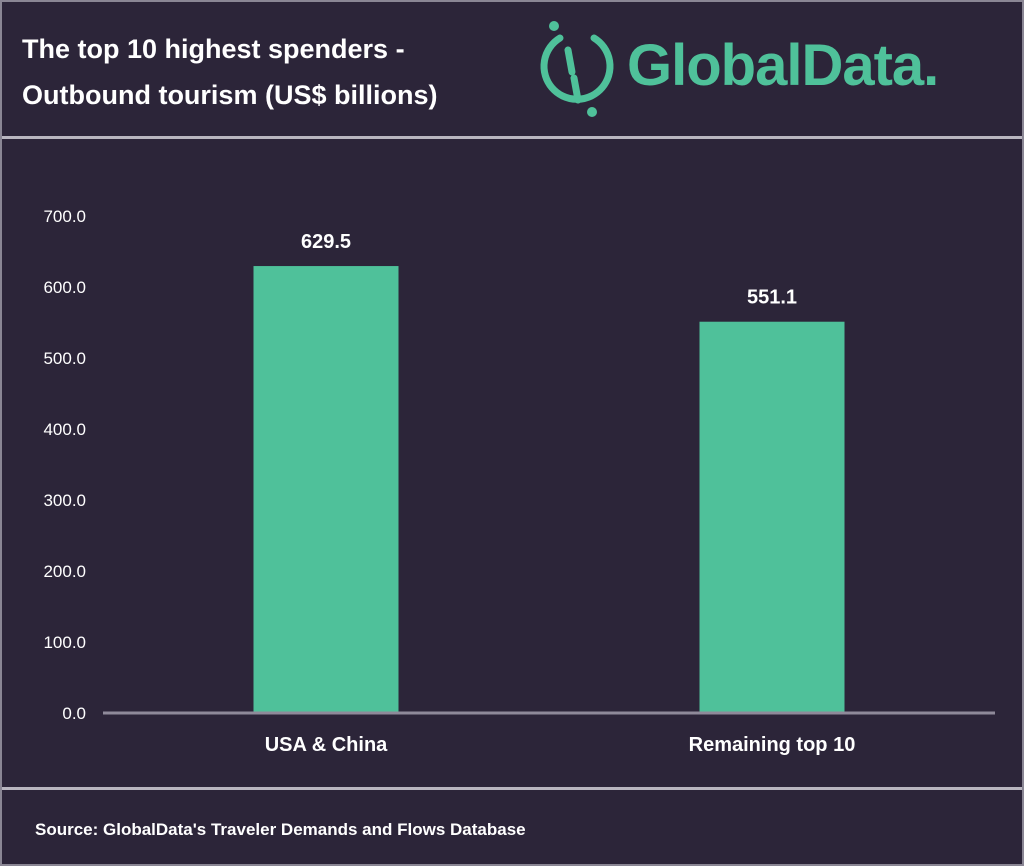 The image size is (1024, 868). What do you see at coordinates (772, 745) in the screenshot?
I see `x-category-label: Remaining top 10` at bounding box center [772, 745].